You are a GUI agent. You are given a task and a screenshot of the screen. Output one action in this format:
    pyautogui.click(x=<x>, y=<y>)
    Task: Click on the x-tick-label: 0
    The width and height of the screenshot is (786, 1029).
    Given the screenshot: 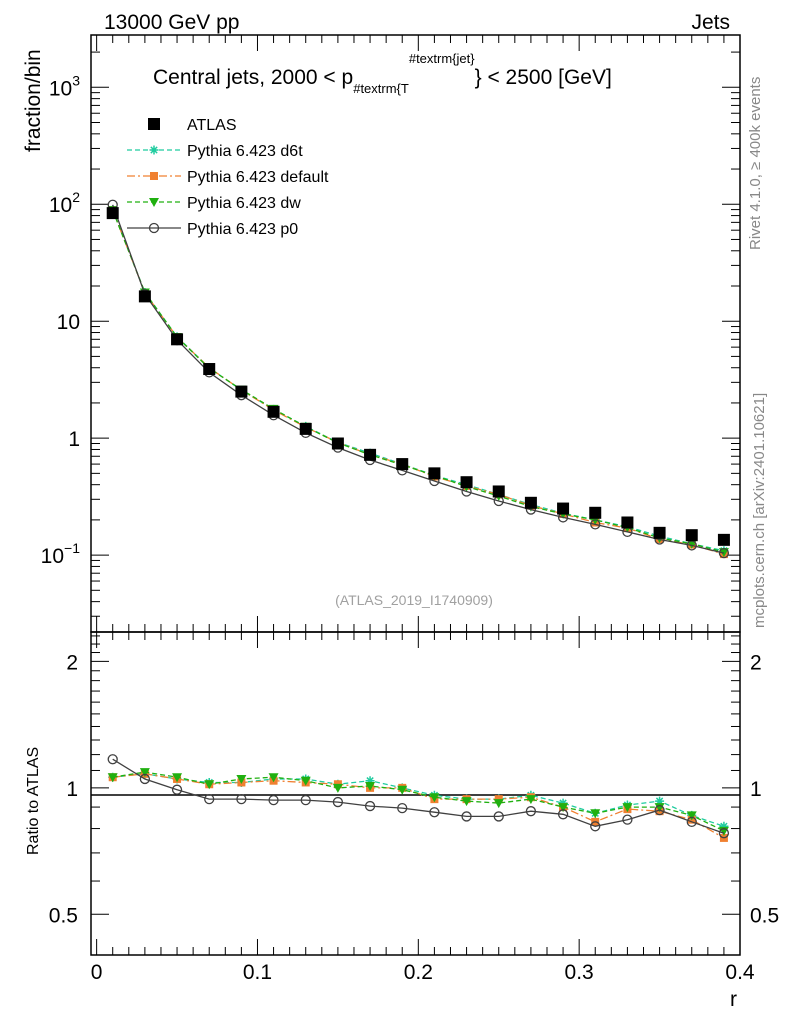 What is the action you would take?
    pyautogui.click(x=97, y=972)
    